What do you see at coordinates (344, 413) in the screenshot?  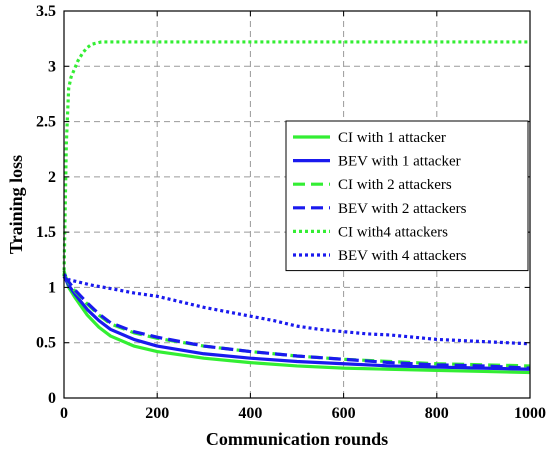 I see `x-tick-label: 600` at bounding box center [344, 413].